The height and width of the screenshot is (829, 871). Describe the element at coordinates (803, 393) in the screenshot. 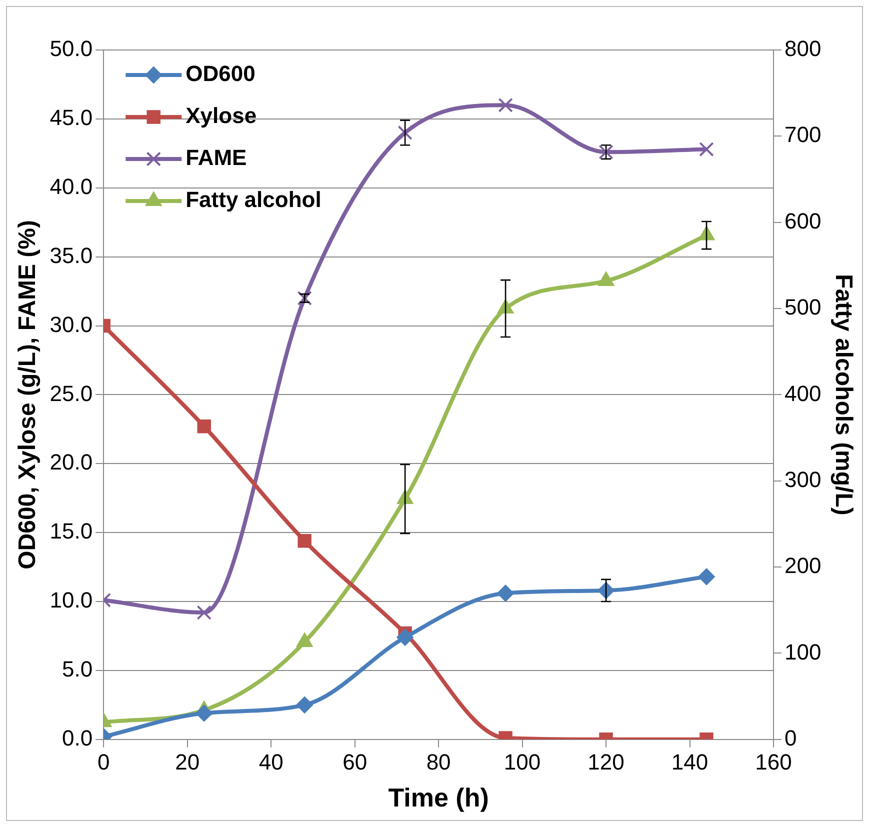

I see `y2-tick-label: 400` at that location.